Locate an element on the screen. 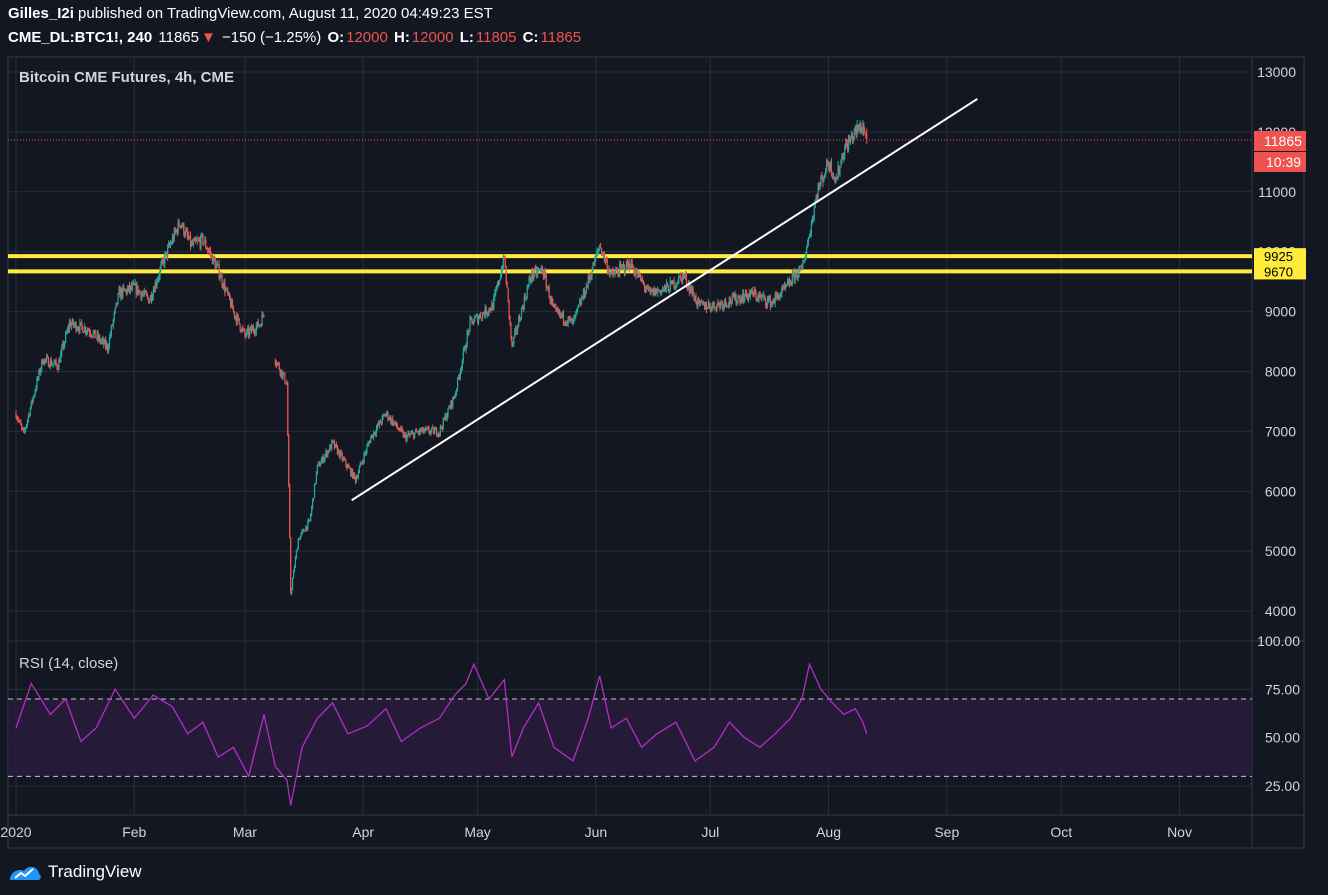 The width and height of the screenshot is (1328, 895). y-tick-label: 11000 is located at coordinates (1277, 192).